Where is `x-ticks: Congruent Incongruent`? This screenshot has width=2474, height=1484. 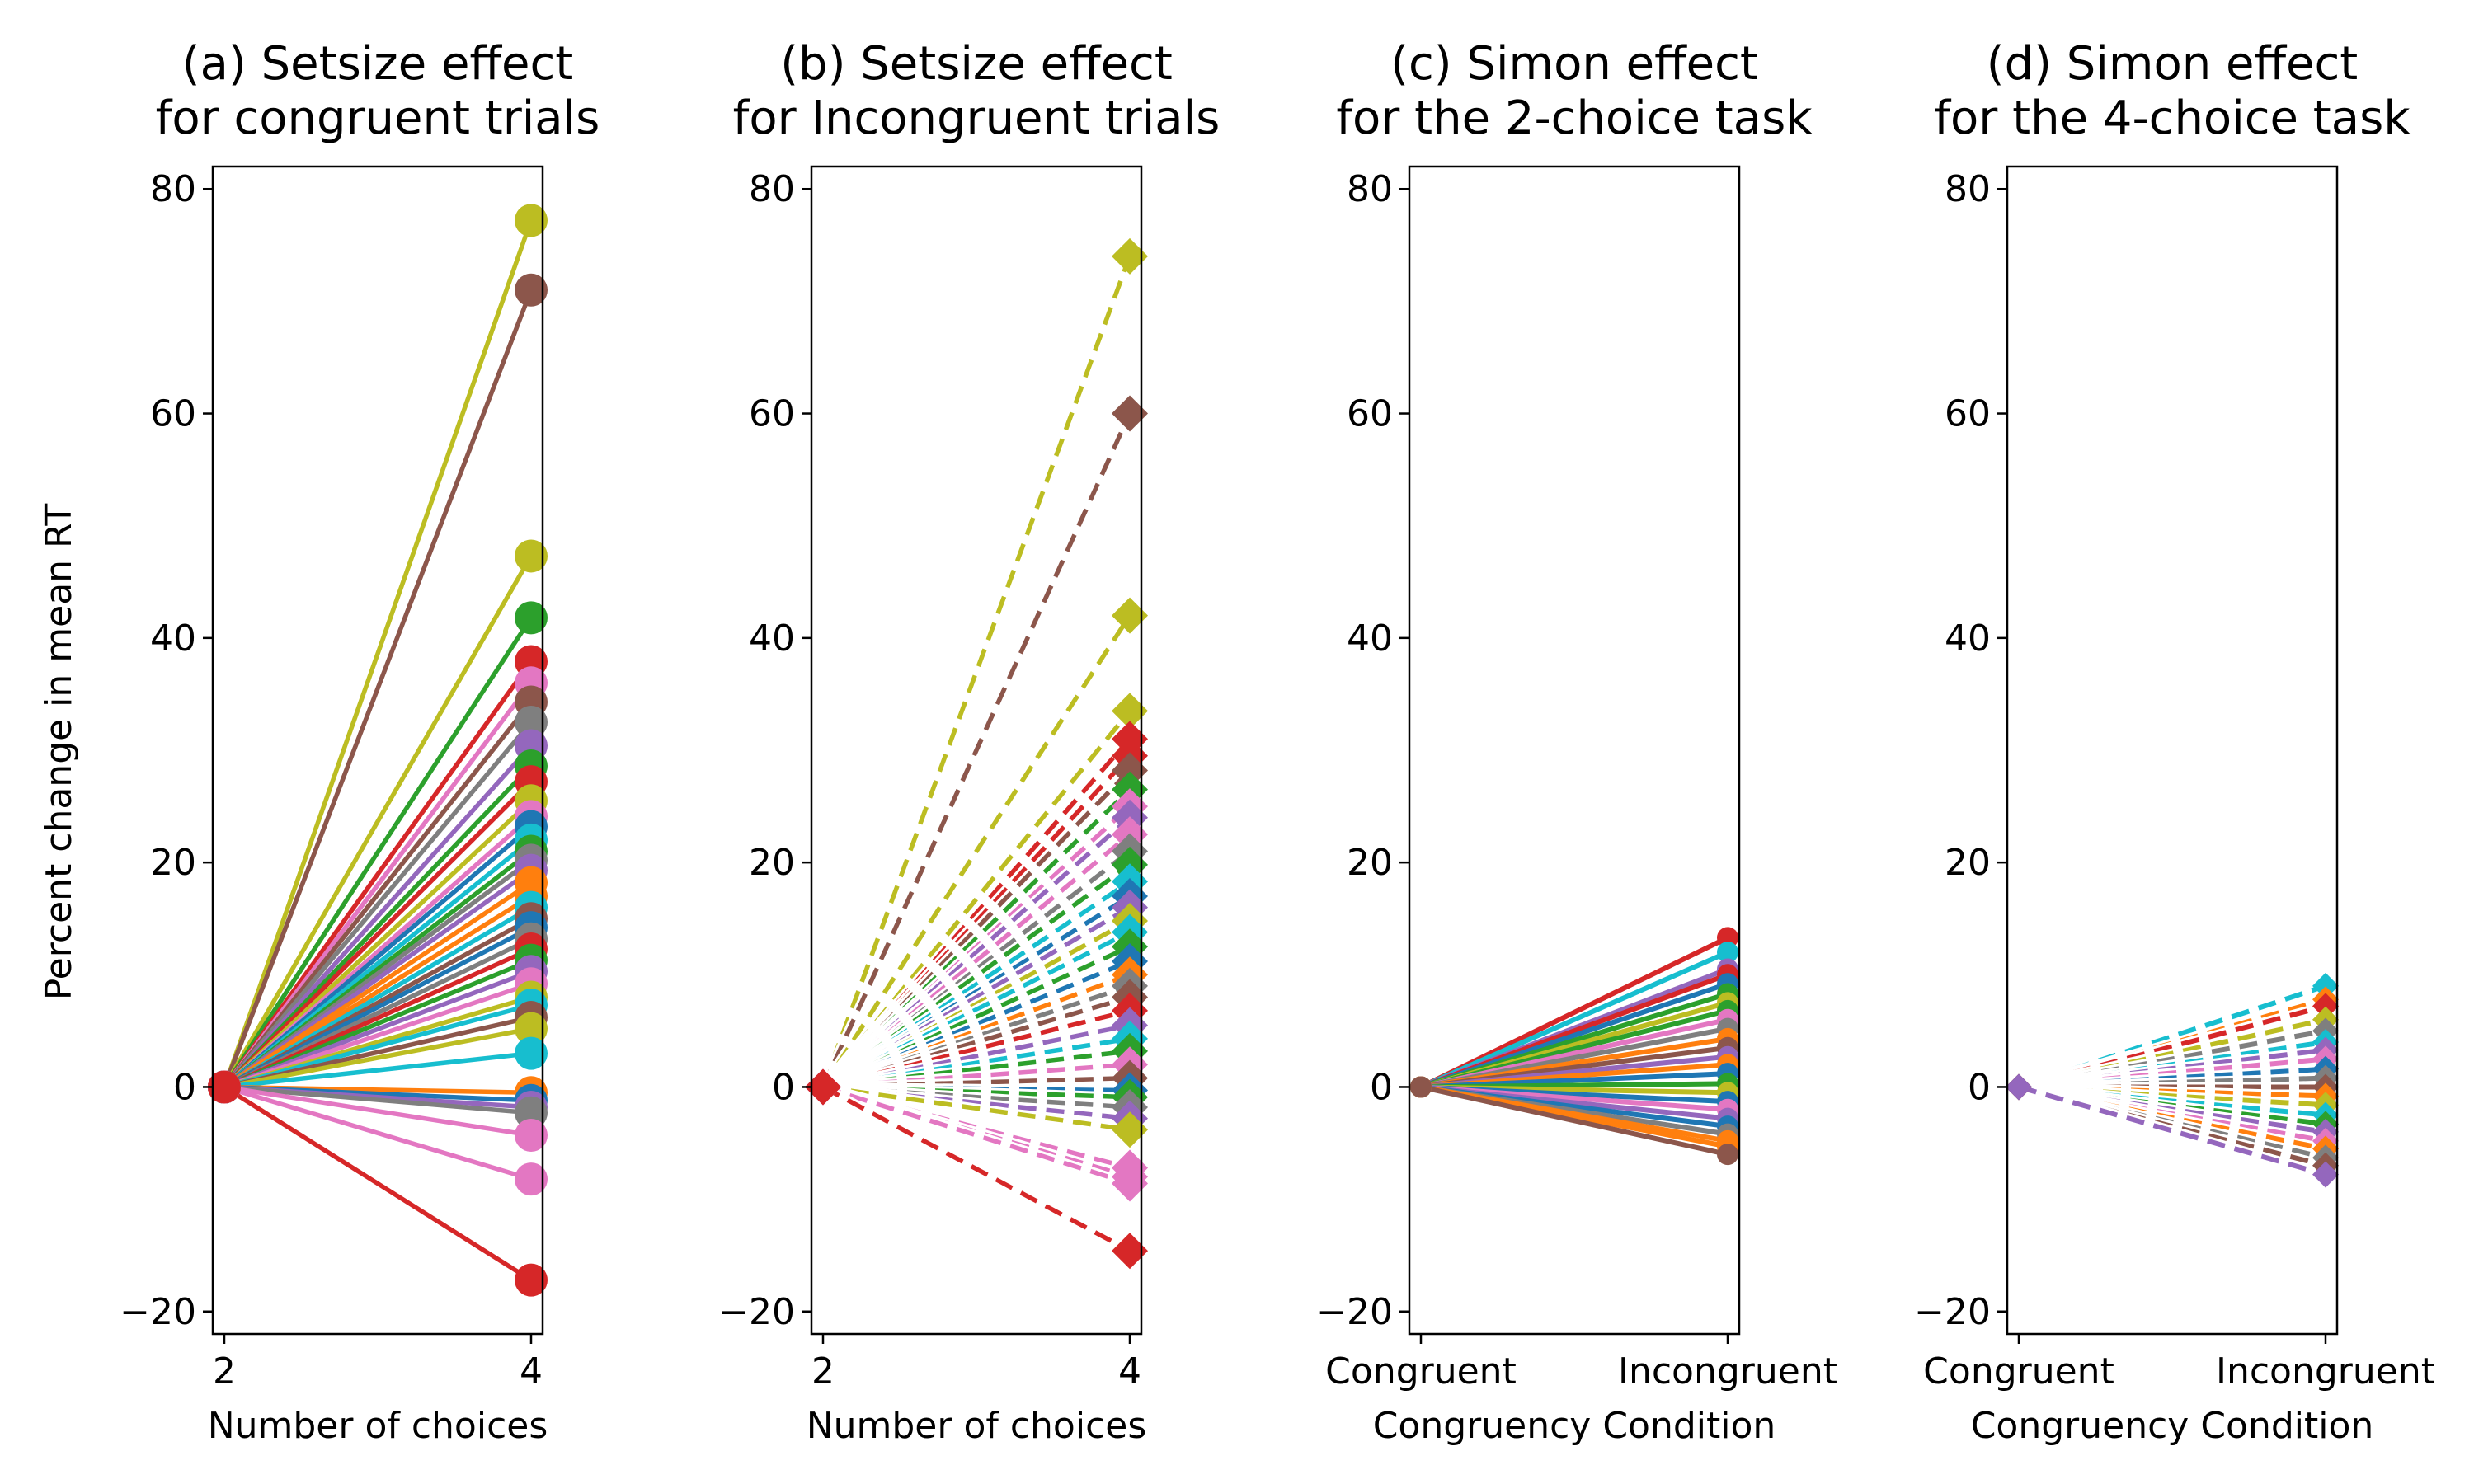
x-ticks: Congruent Incongruent is located at coordinates (1581, 1363).